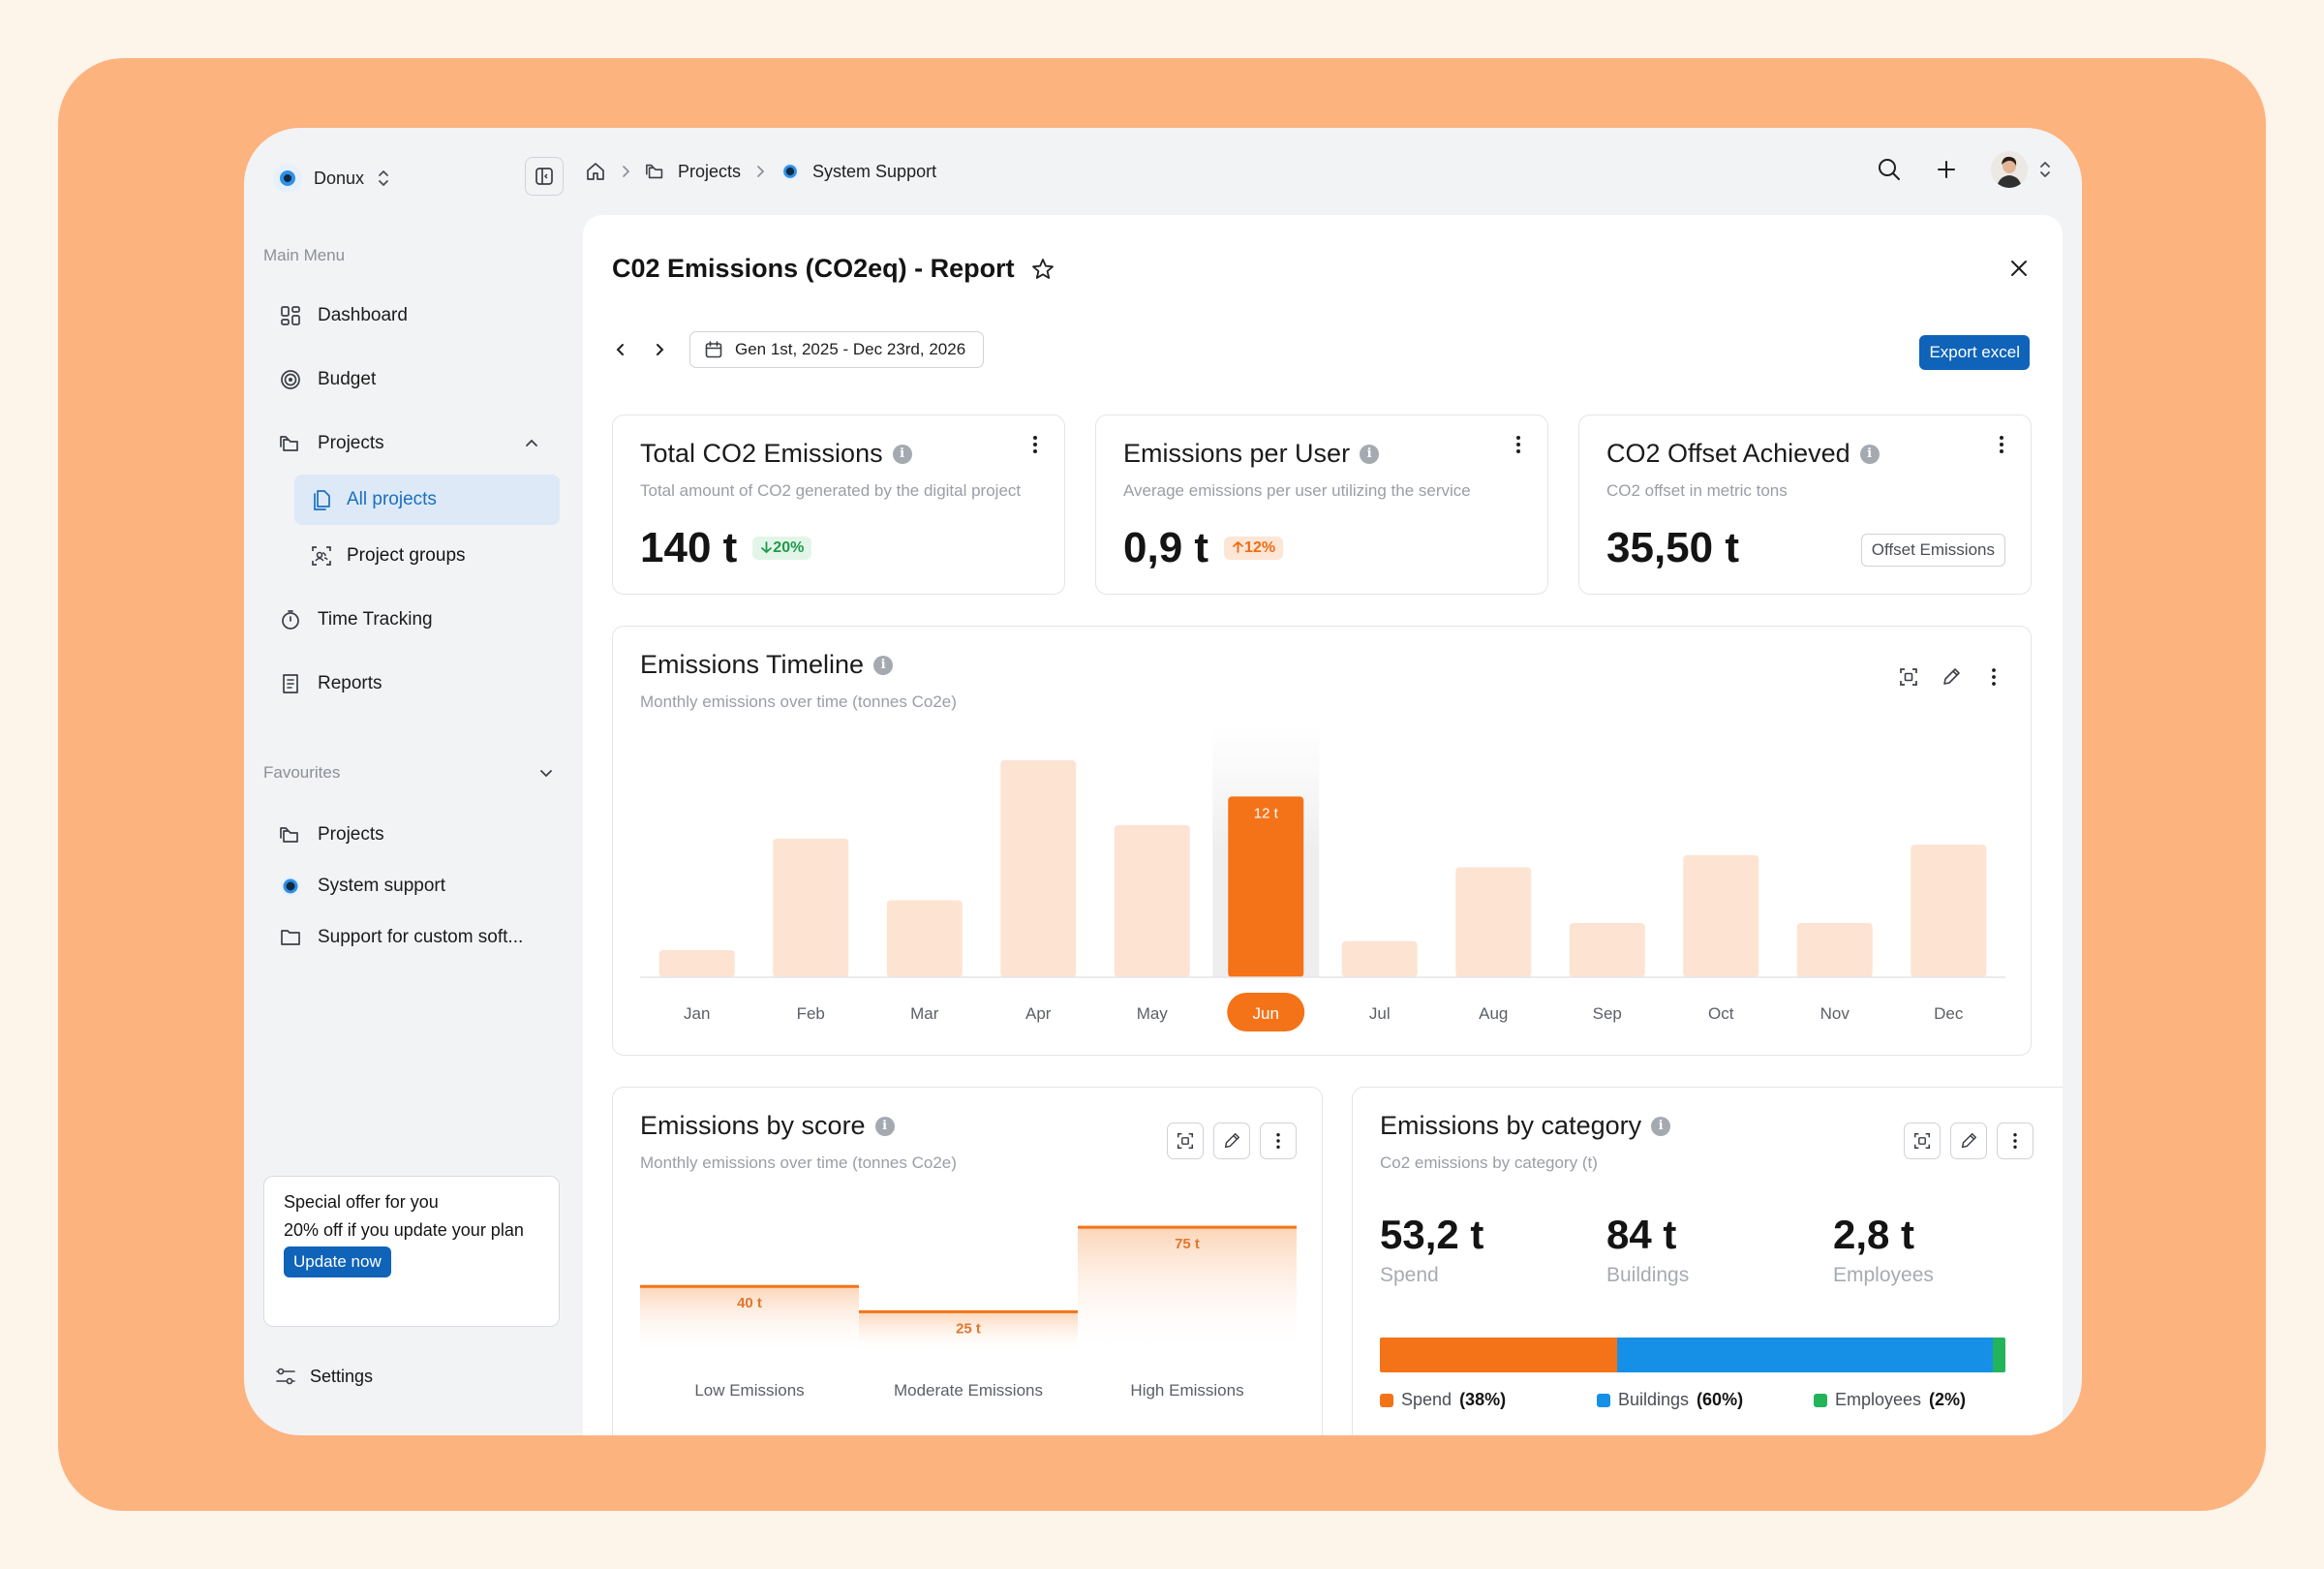 The image size is (2324, 1569). What do you see at coordinates (595, 171) in the screenshot?
I see `home-icon` at bounding box center [595, 171].